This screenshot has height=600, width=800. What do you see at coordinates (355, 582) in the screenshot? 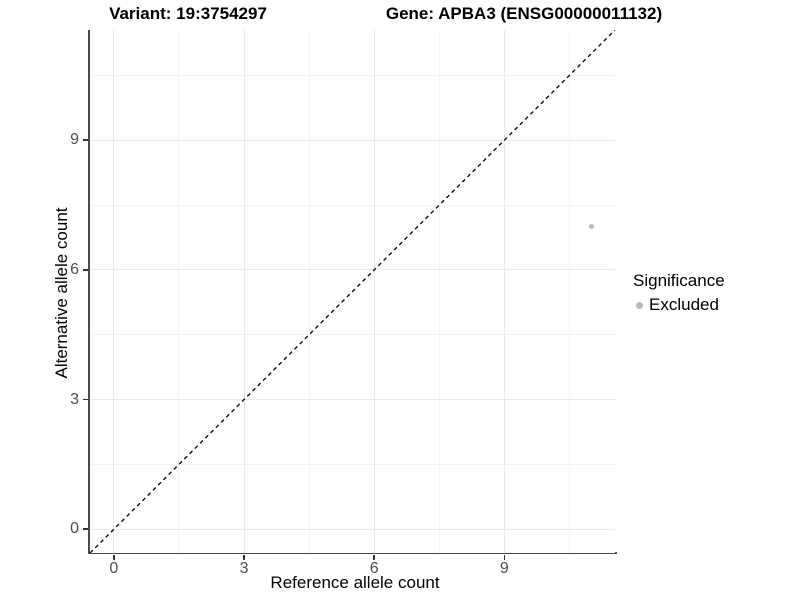
I see `x-axis-title: Reference allele count` at bounding box center [355, 582].